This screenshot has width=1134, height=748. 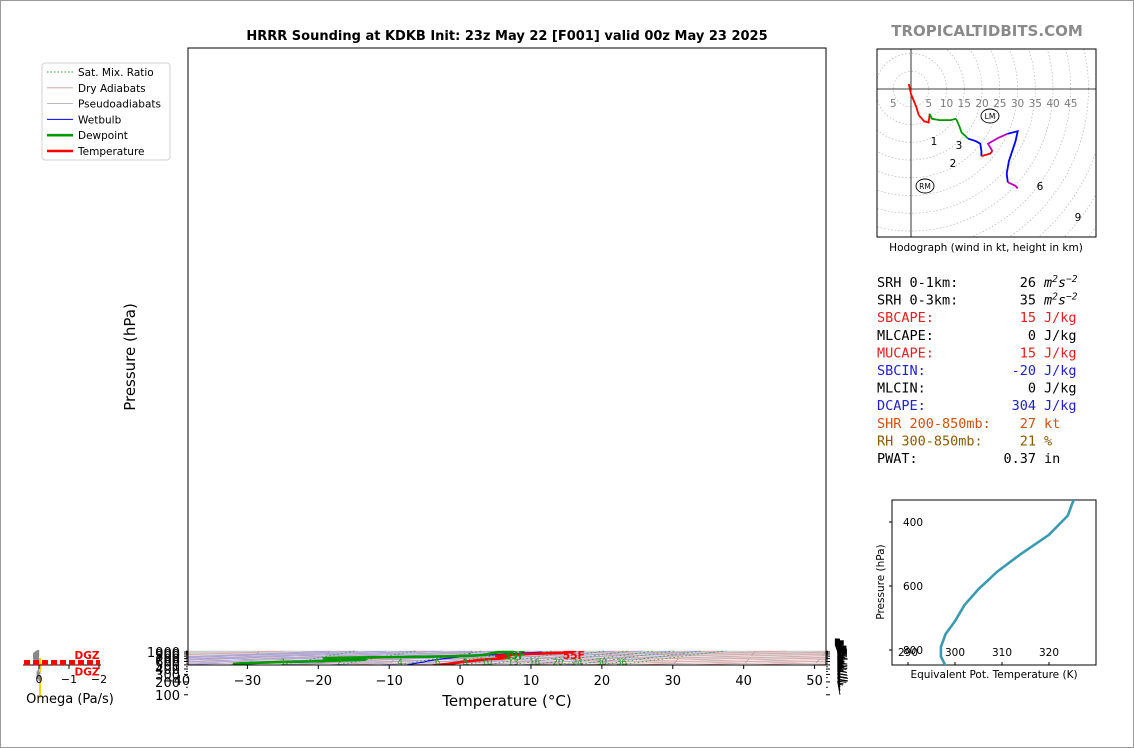 What do you see at coordinates (999, 104) in the screenshot?
I see `hodograph-ring-label: 25` at bounding box center [999, 104].